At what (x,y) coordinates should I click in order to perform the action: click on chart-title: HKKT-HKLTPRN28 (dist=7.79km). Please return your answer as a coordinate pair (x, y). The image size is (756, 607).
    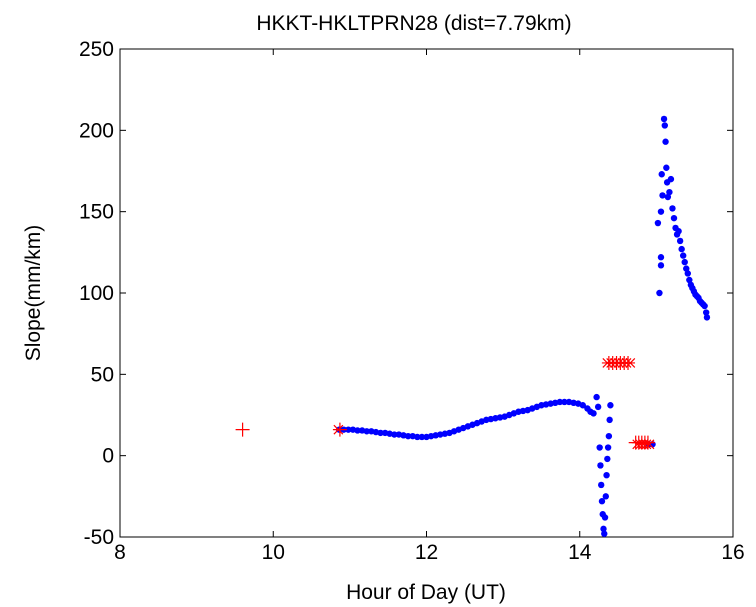
    Looking at the image, I should click on (413, 23).